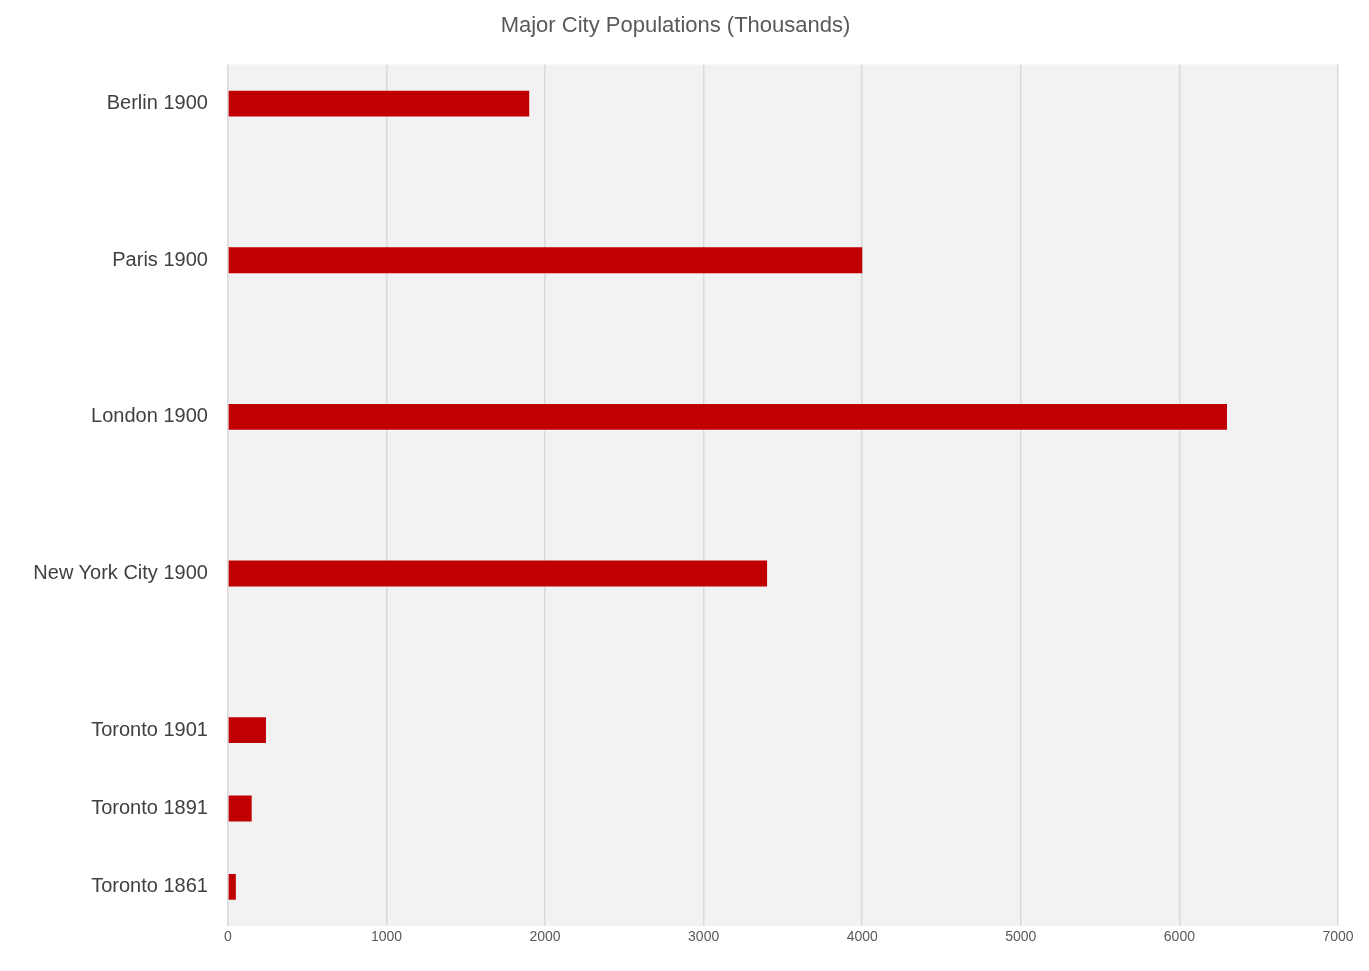 The width and height of the screenshot is (1369, 971). What do you see at coordinates (149, 728) in the screenshot?
I see `y-tick-label: Toronto 1901` at bounding box center [149, 728].